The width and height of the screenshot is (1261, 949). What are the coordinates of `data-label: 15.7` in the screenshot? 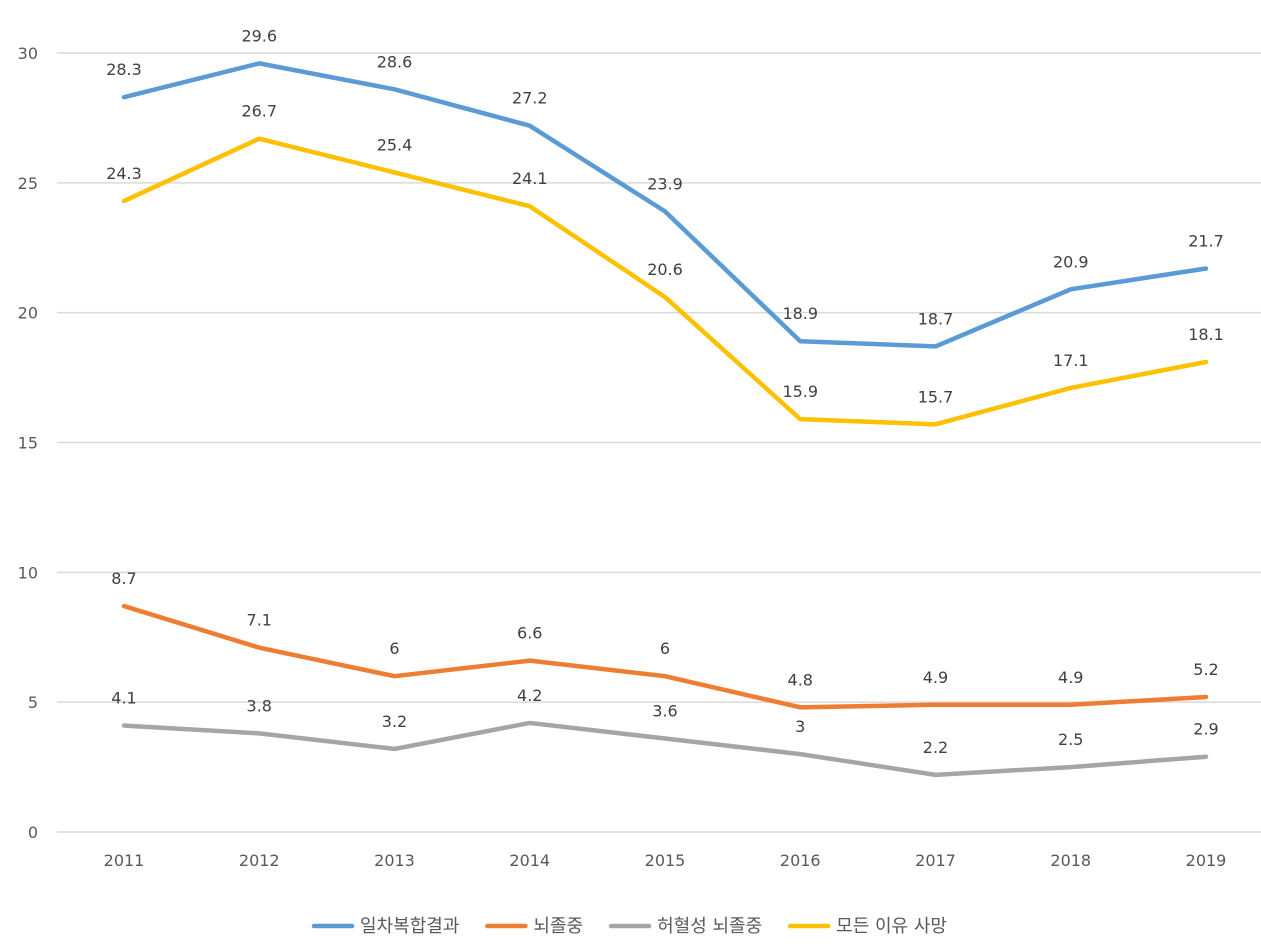 It's located at (936, 396).